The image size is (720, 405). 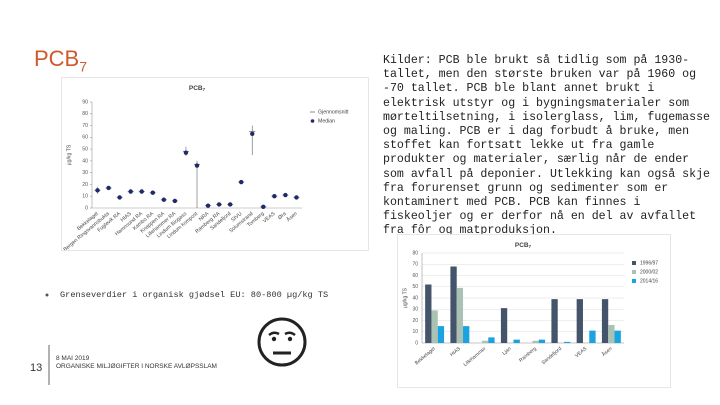 I want to click on x-tick-label: Bekkelaget, so click(x=425, y=356).